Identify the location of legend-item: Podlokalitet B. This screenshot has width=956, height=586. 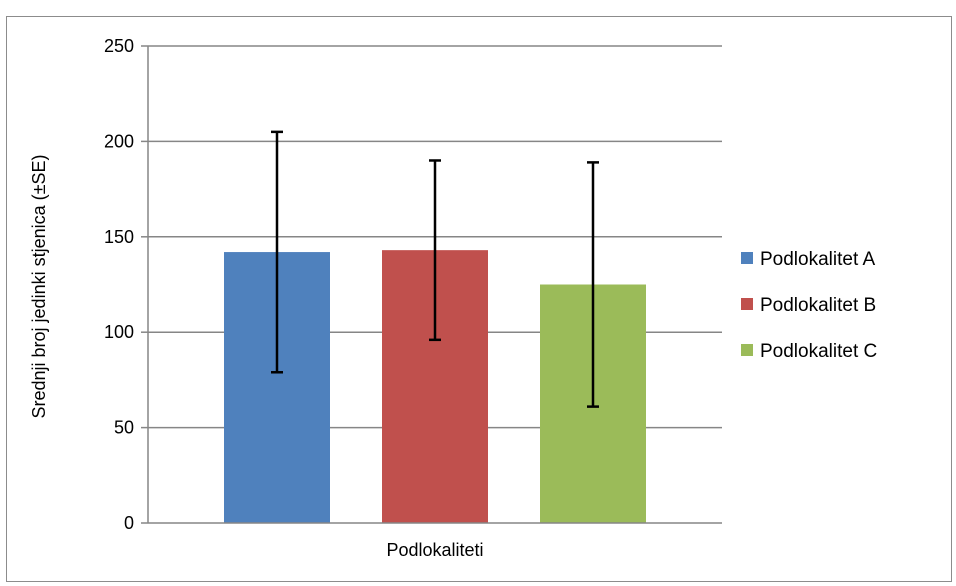
(808, 305).